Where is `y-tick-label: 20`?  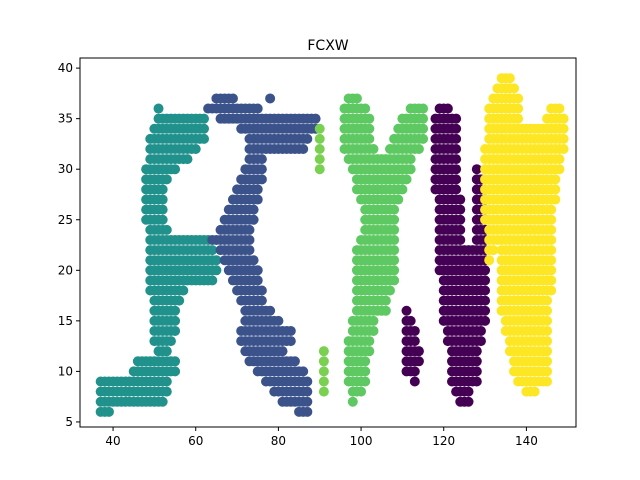
y-tick-label: 20 is located at coordinates (65, 270).